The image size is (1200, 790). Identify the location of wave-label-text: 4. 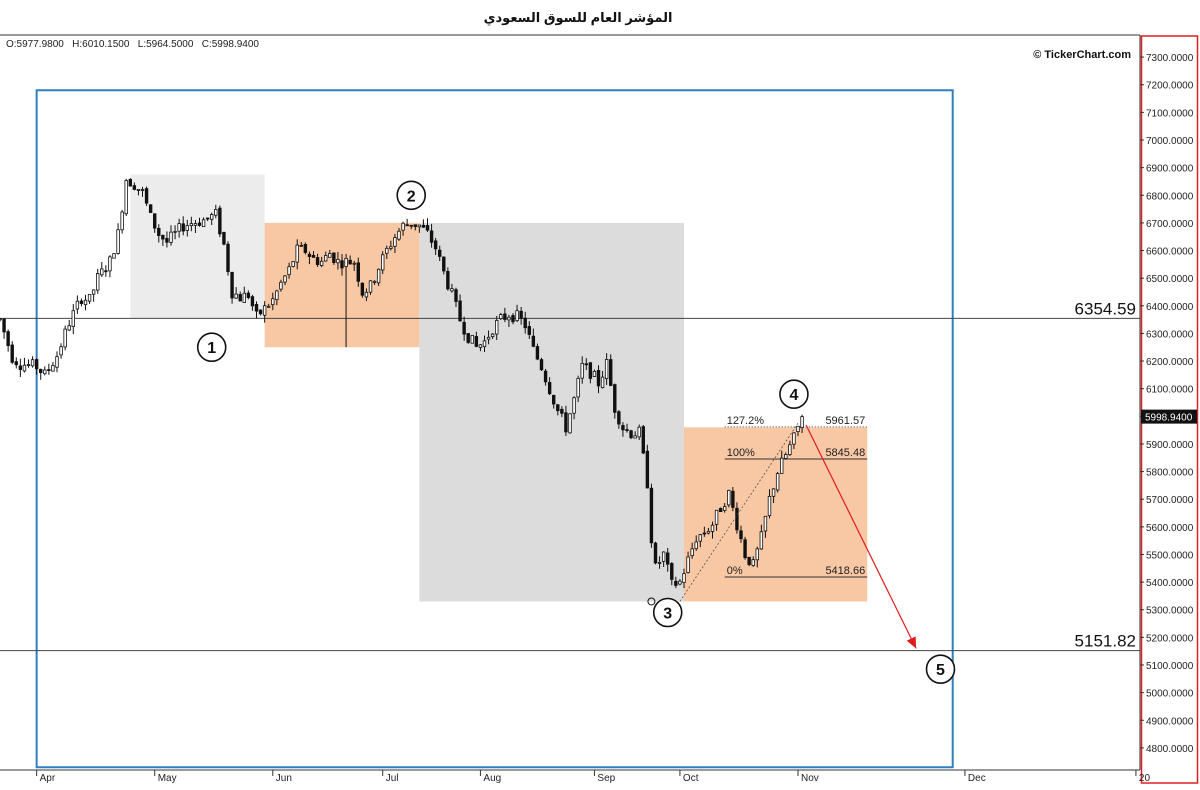
(793, 395).